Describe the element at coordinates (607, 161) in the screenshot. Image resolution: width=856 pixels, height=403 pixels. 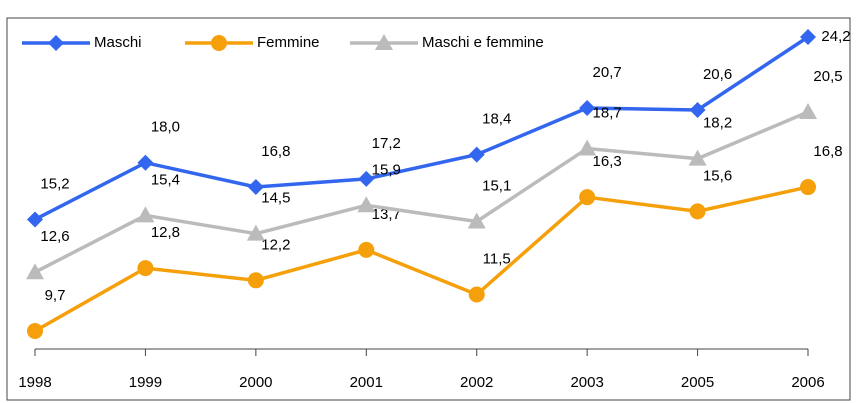
I see `value-label: 16,3` at that location.